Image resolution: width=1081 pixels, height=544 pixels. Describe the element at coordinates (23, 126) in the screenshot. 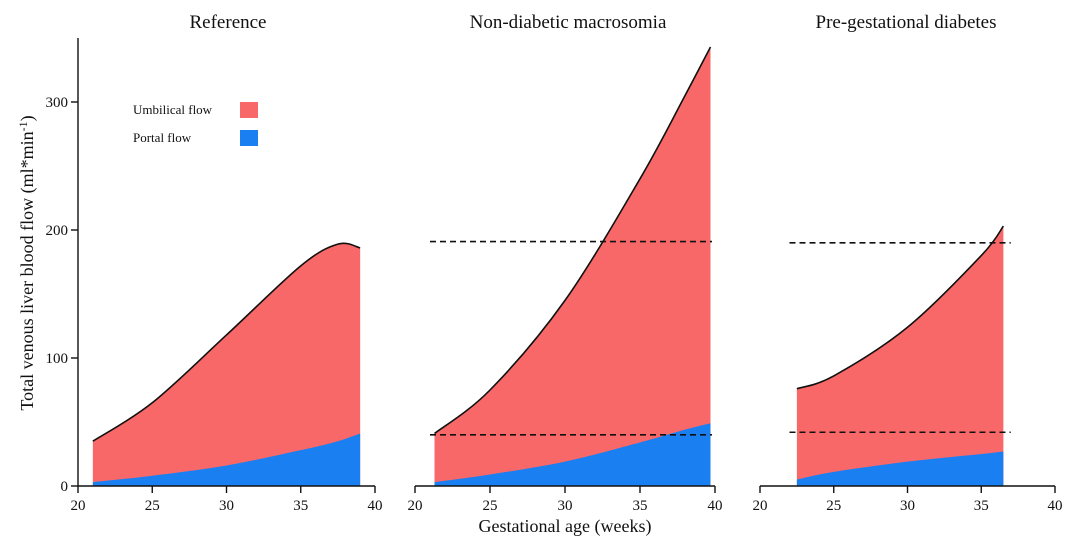

I see `y-axis-label-superscript: -1` at that location.